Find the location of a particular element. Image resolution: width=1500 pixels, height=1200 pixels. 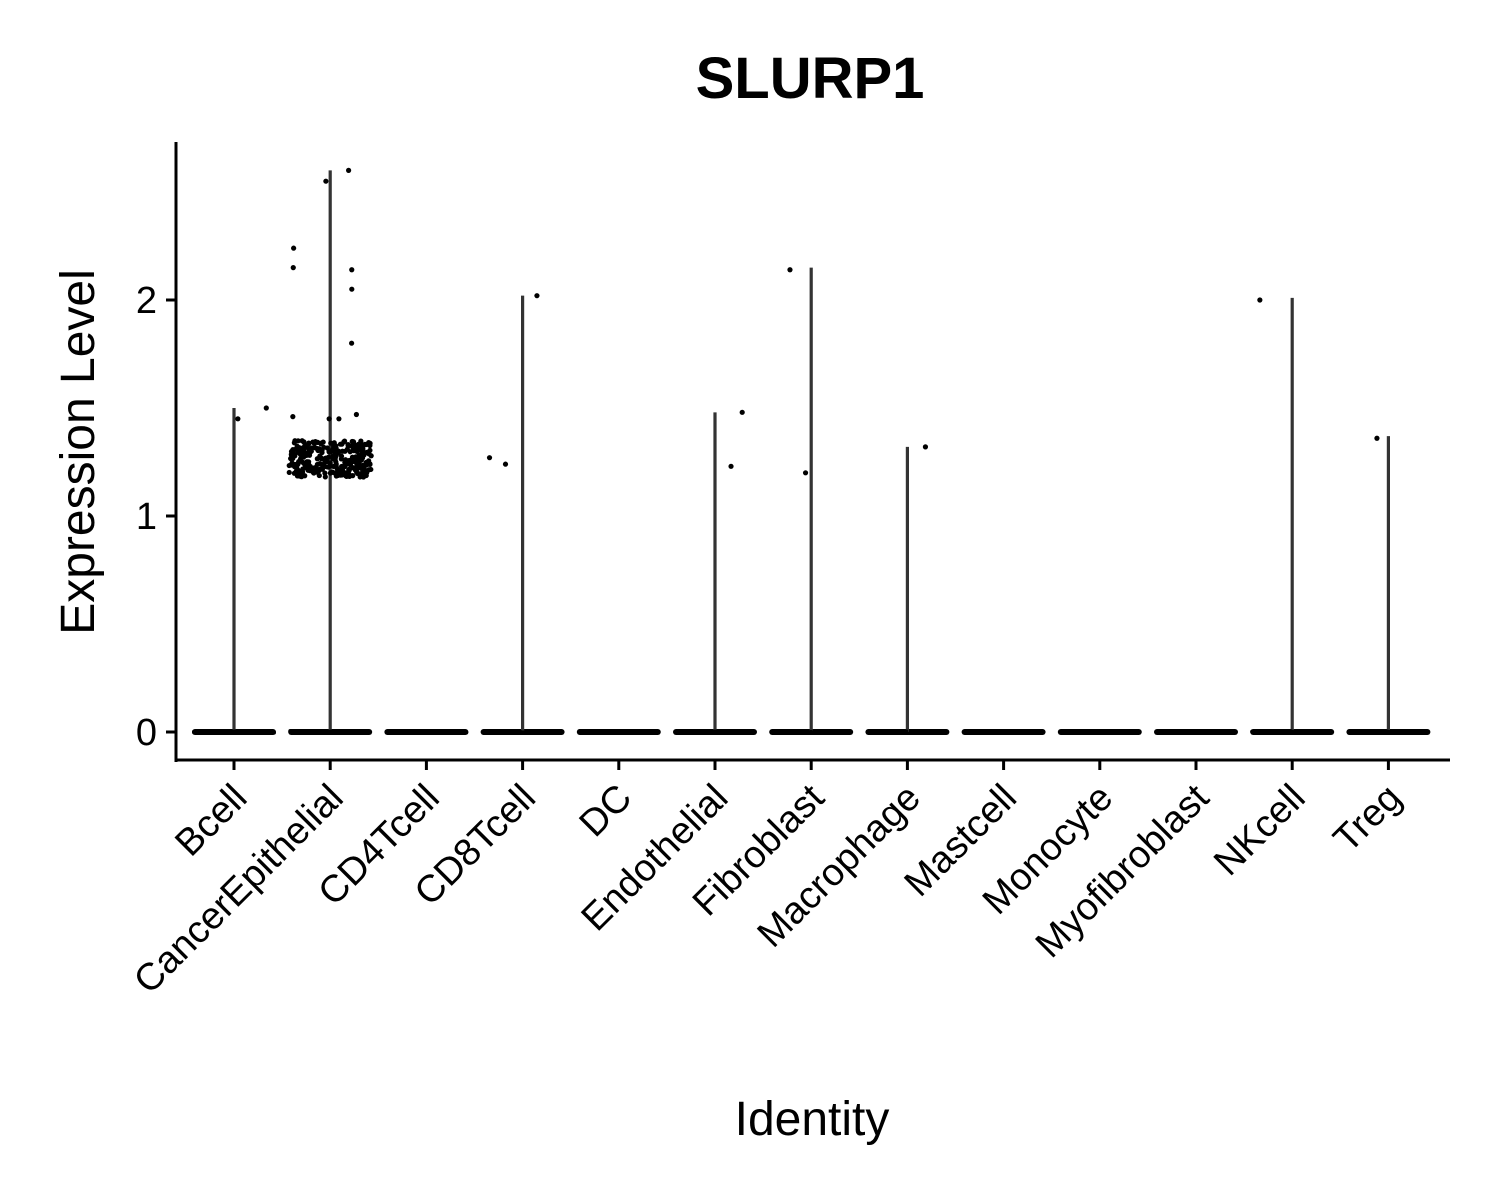

y-ticks: 0 1 2 is located at coordinates (156, 517).